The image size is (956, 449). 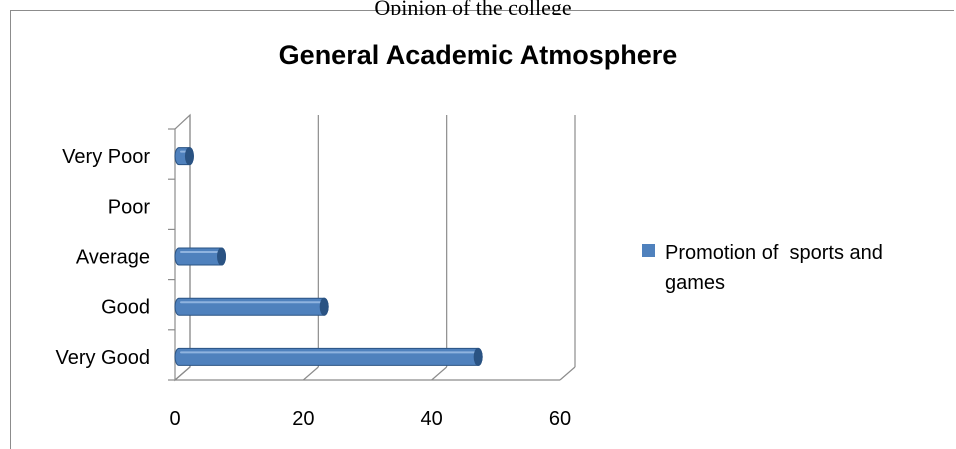 What do you see at coordinates (182, 247) in the screenshot?
I see `left-wall` at bounding box center [182, 247].